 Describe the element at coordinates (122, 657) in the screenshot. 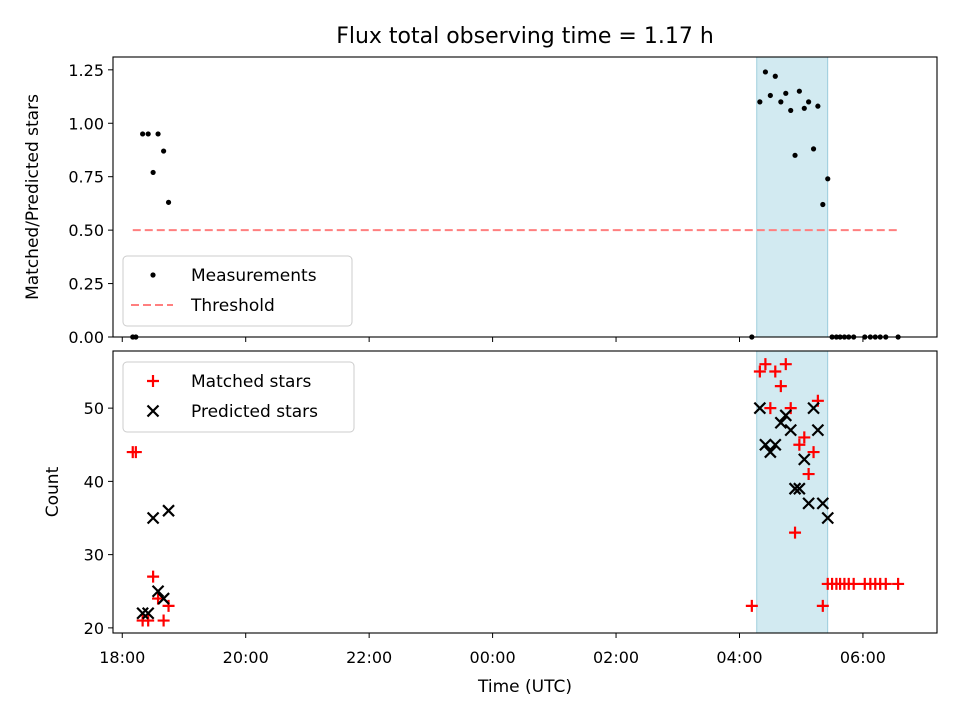

I see `x-tick-label: 18:00` at that location.